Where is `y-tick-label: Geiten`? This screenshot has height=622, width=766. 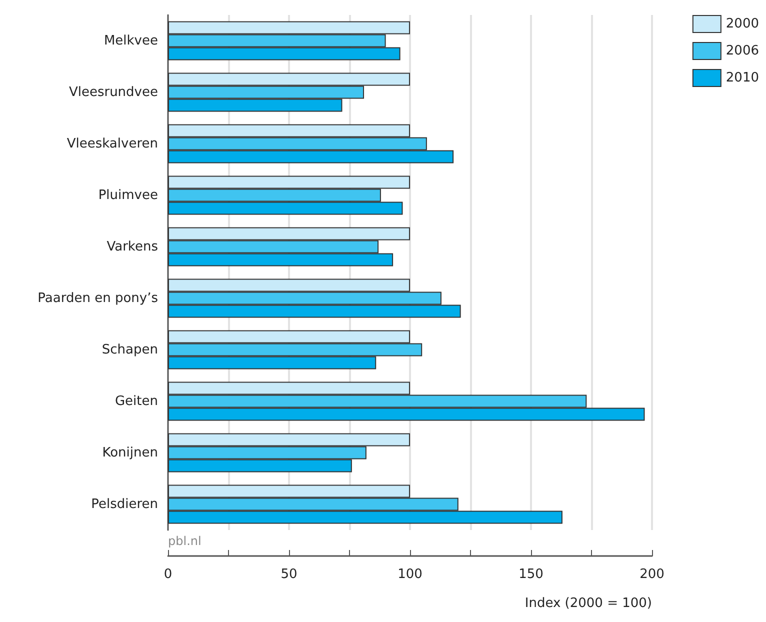 y-tick-label: Geiten is located at coordinates (136, 401).